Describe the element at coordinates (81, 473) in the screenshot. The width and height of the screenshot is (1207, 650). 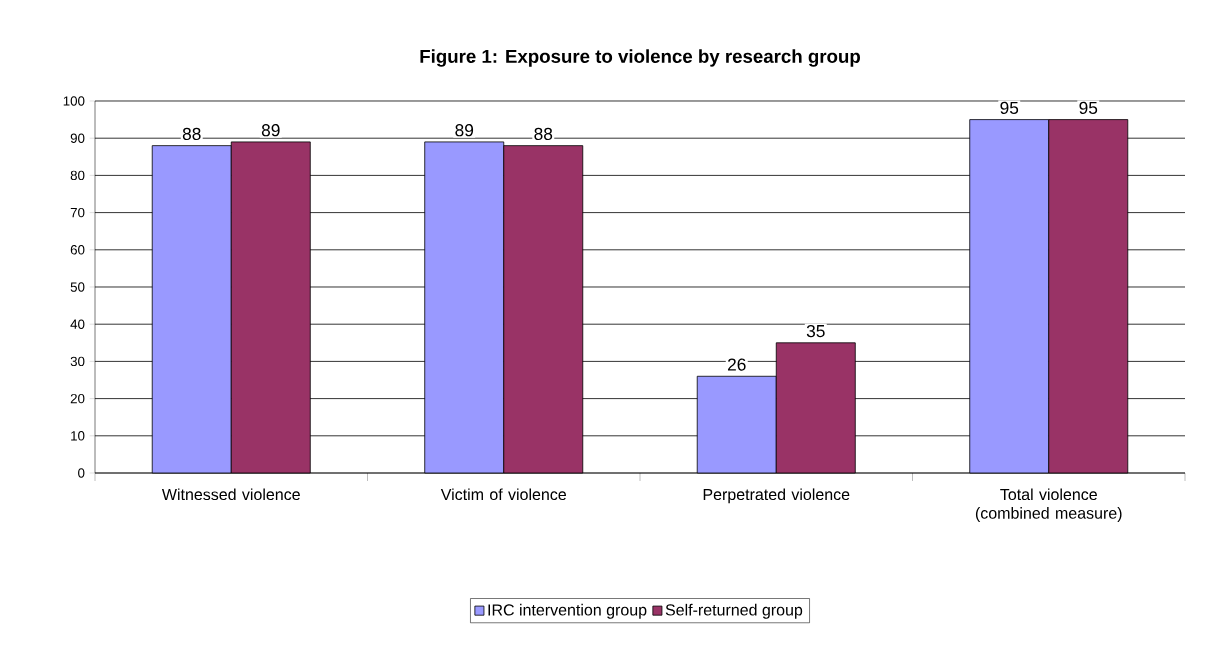
I see `y-tick-label: 0` at that location.